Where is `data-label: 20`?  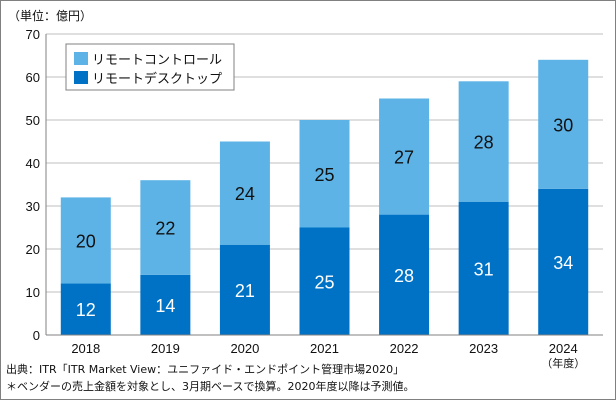
data-label: 20 is located at coordinates (86, 241).